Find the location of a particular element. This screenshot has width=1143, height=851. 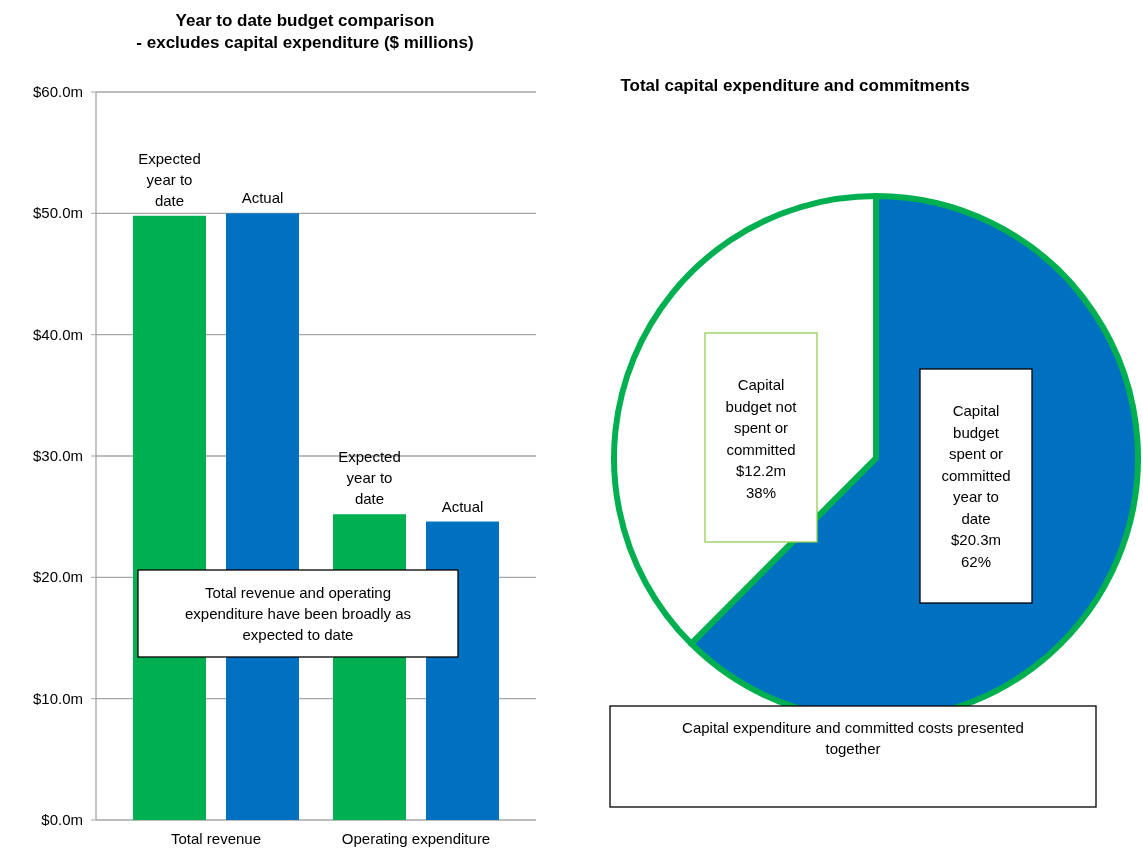

x-tick-label: Operating expenditure is located at coordinates (416, 838).